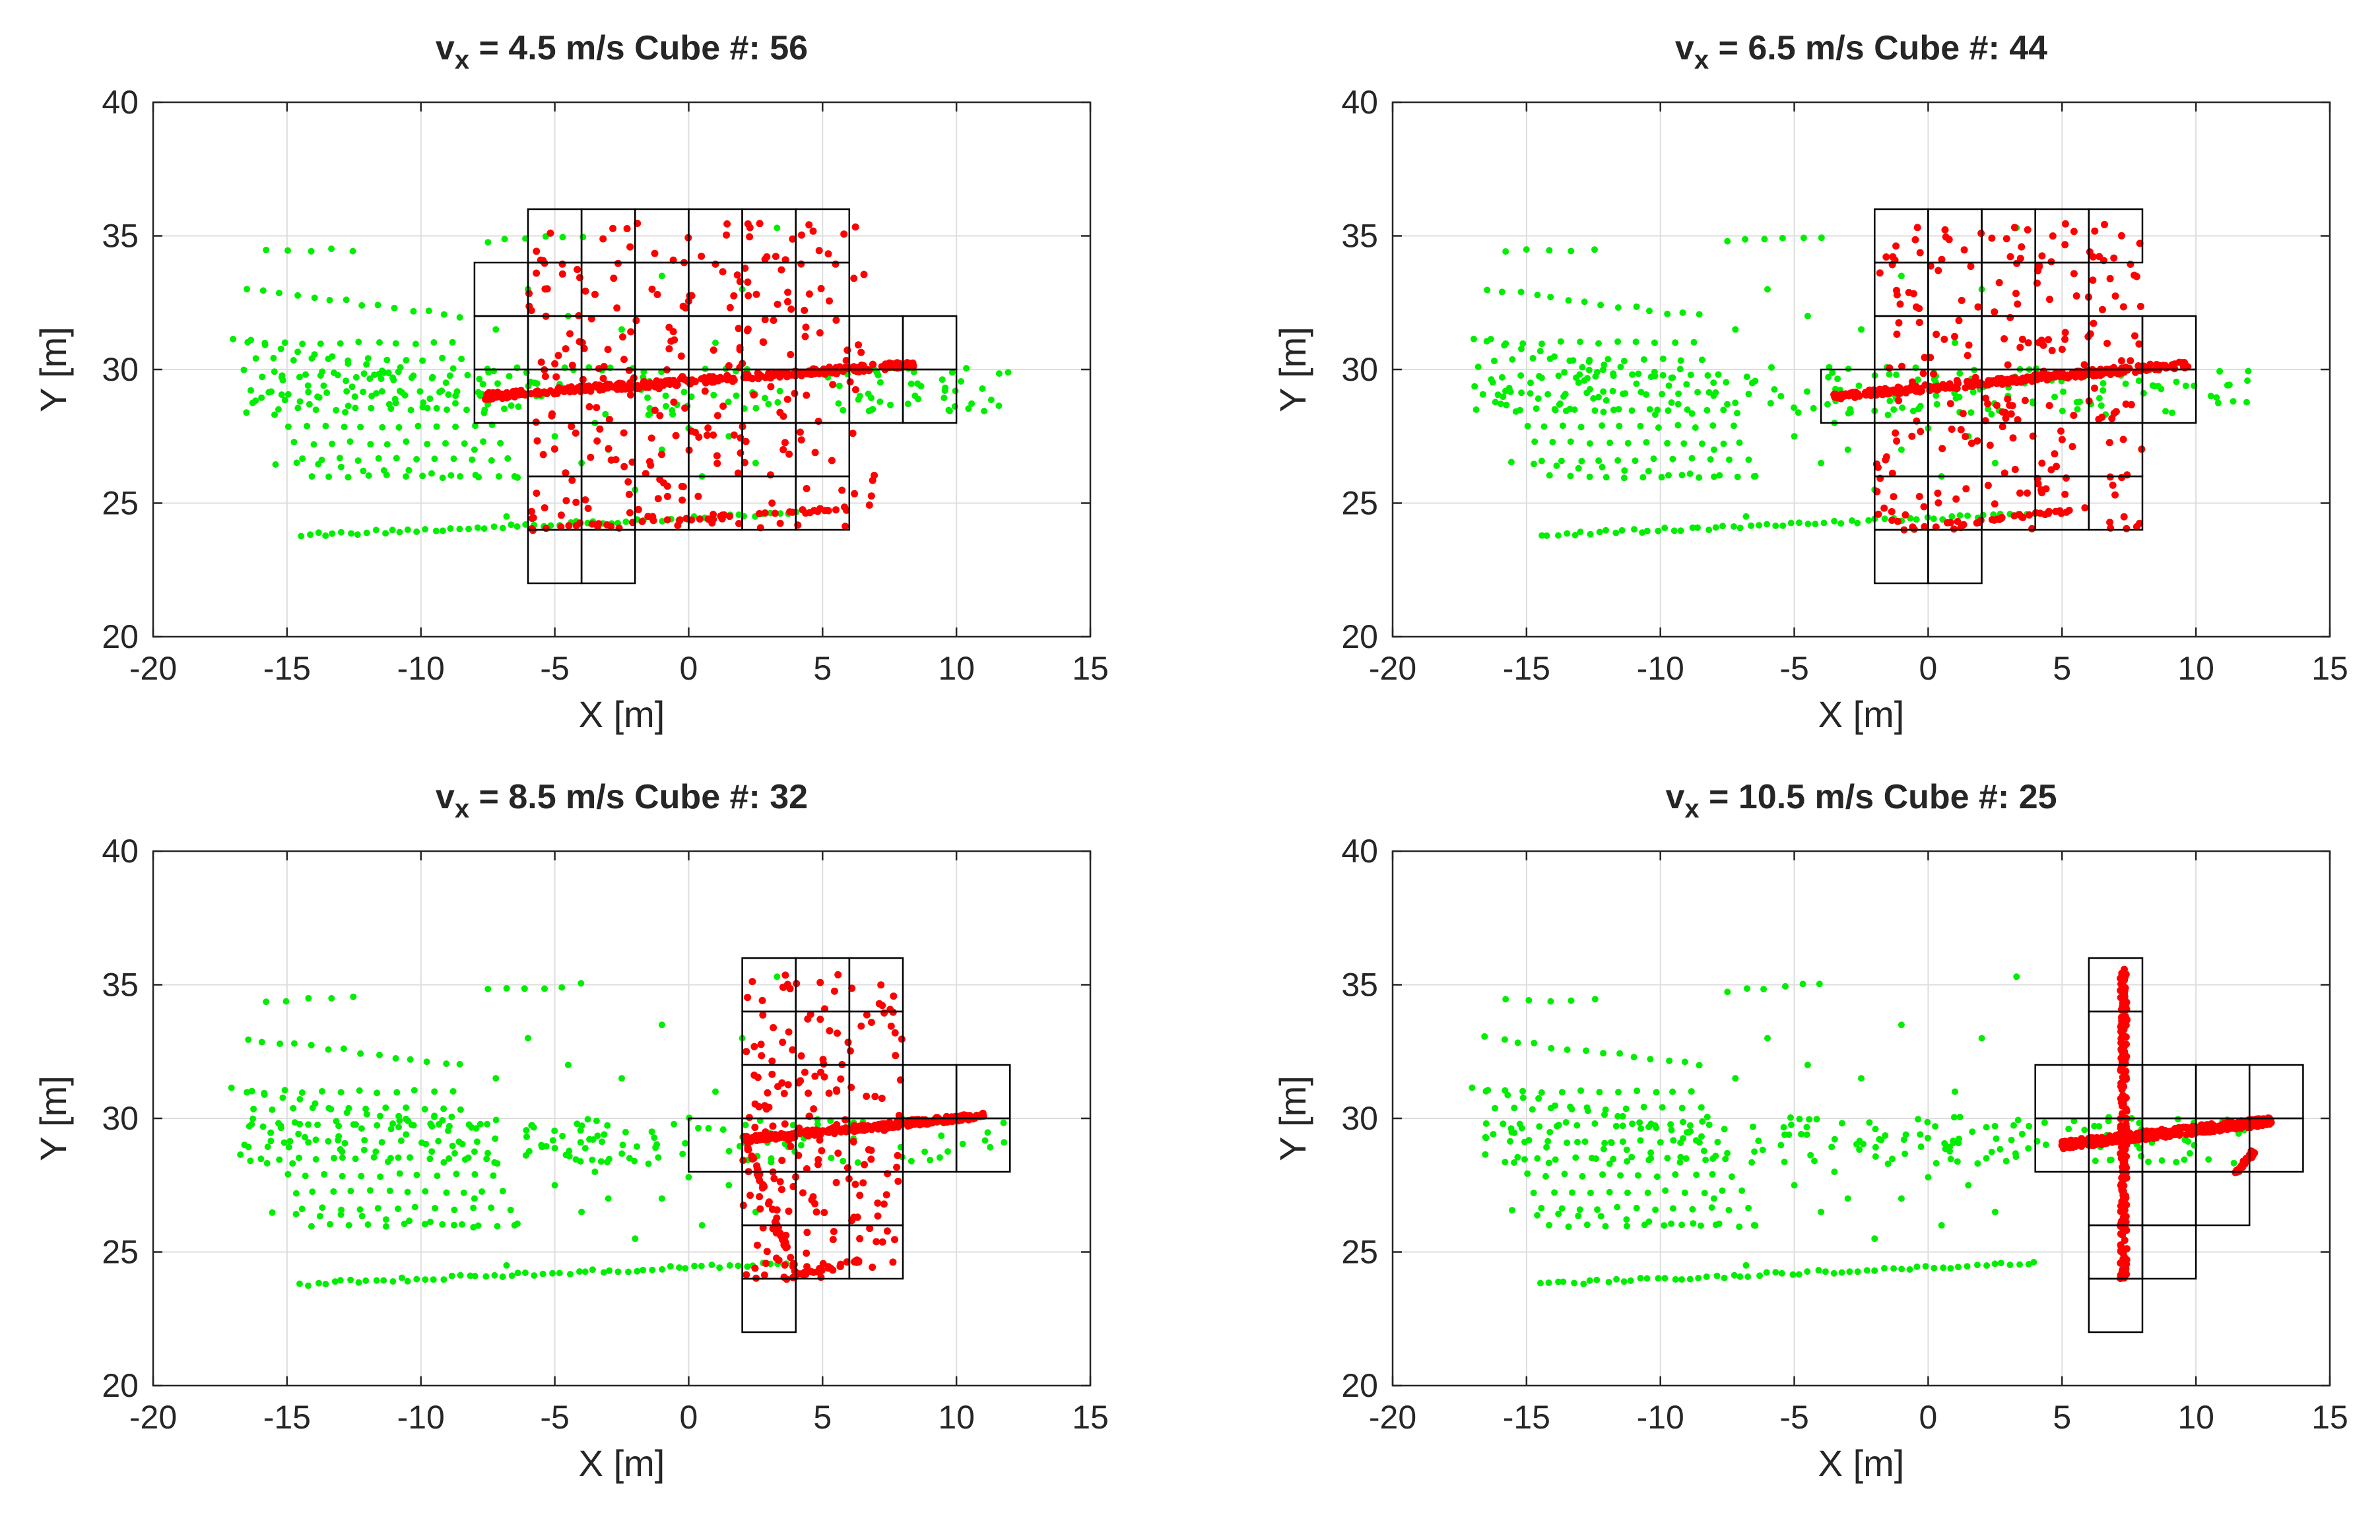 The height and width of the screenshot is (1540, 2380). Describe the element at coordinates (1359, 637) in the screenshot. I see `y-tick-label: 20` at that location.